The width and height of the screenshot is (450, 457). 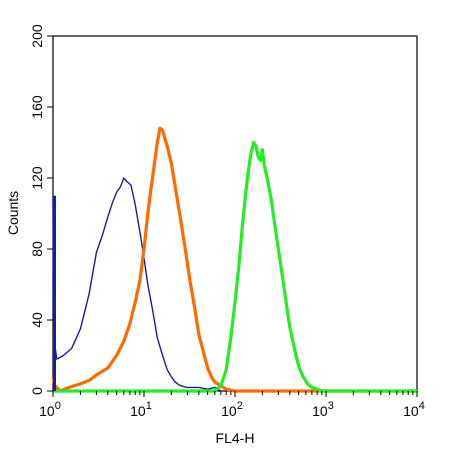 What do you see at coordinates (331, 406) in the screenshot?
I see `x-tick-exponent: 3` at bounding box center [331, 406].